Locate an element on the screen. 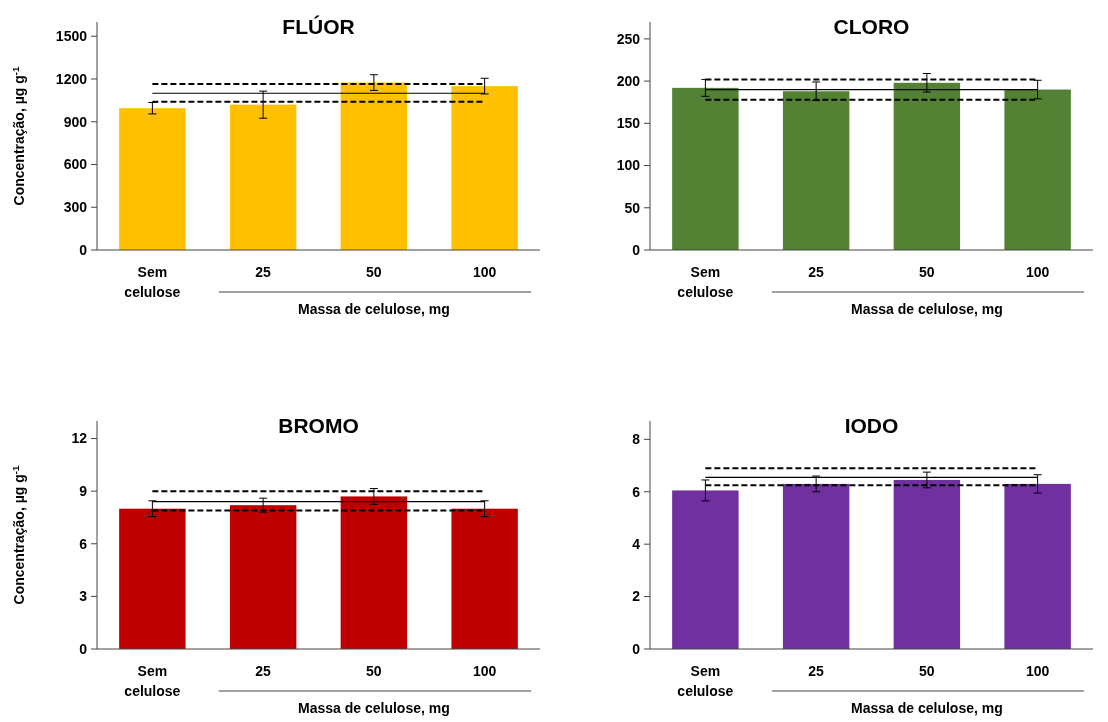  y-tick-label: 12 is located at coordinates (79, 438).